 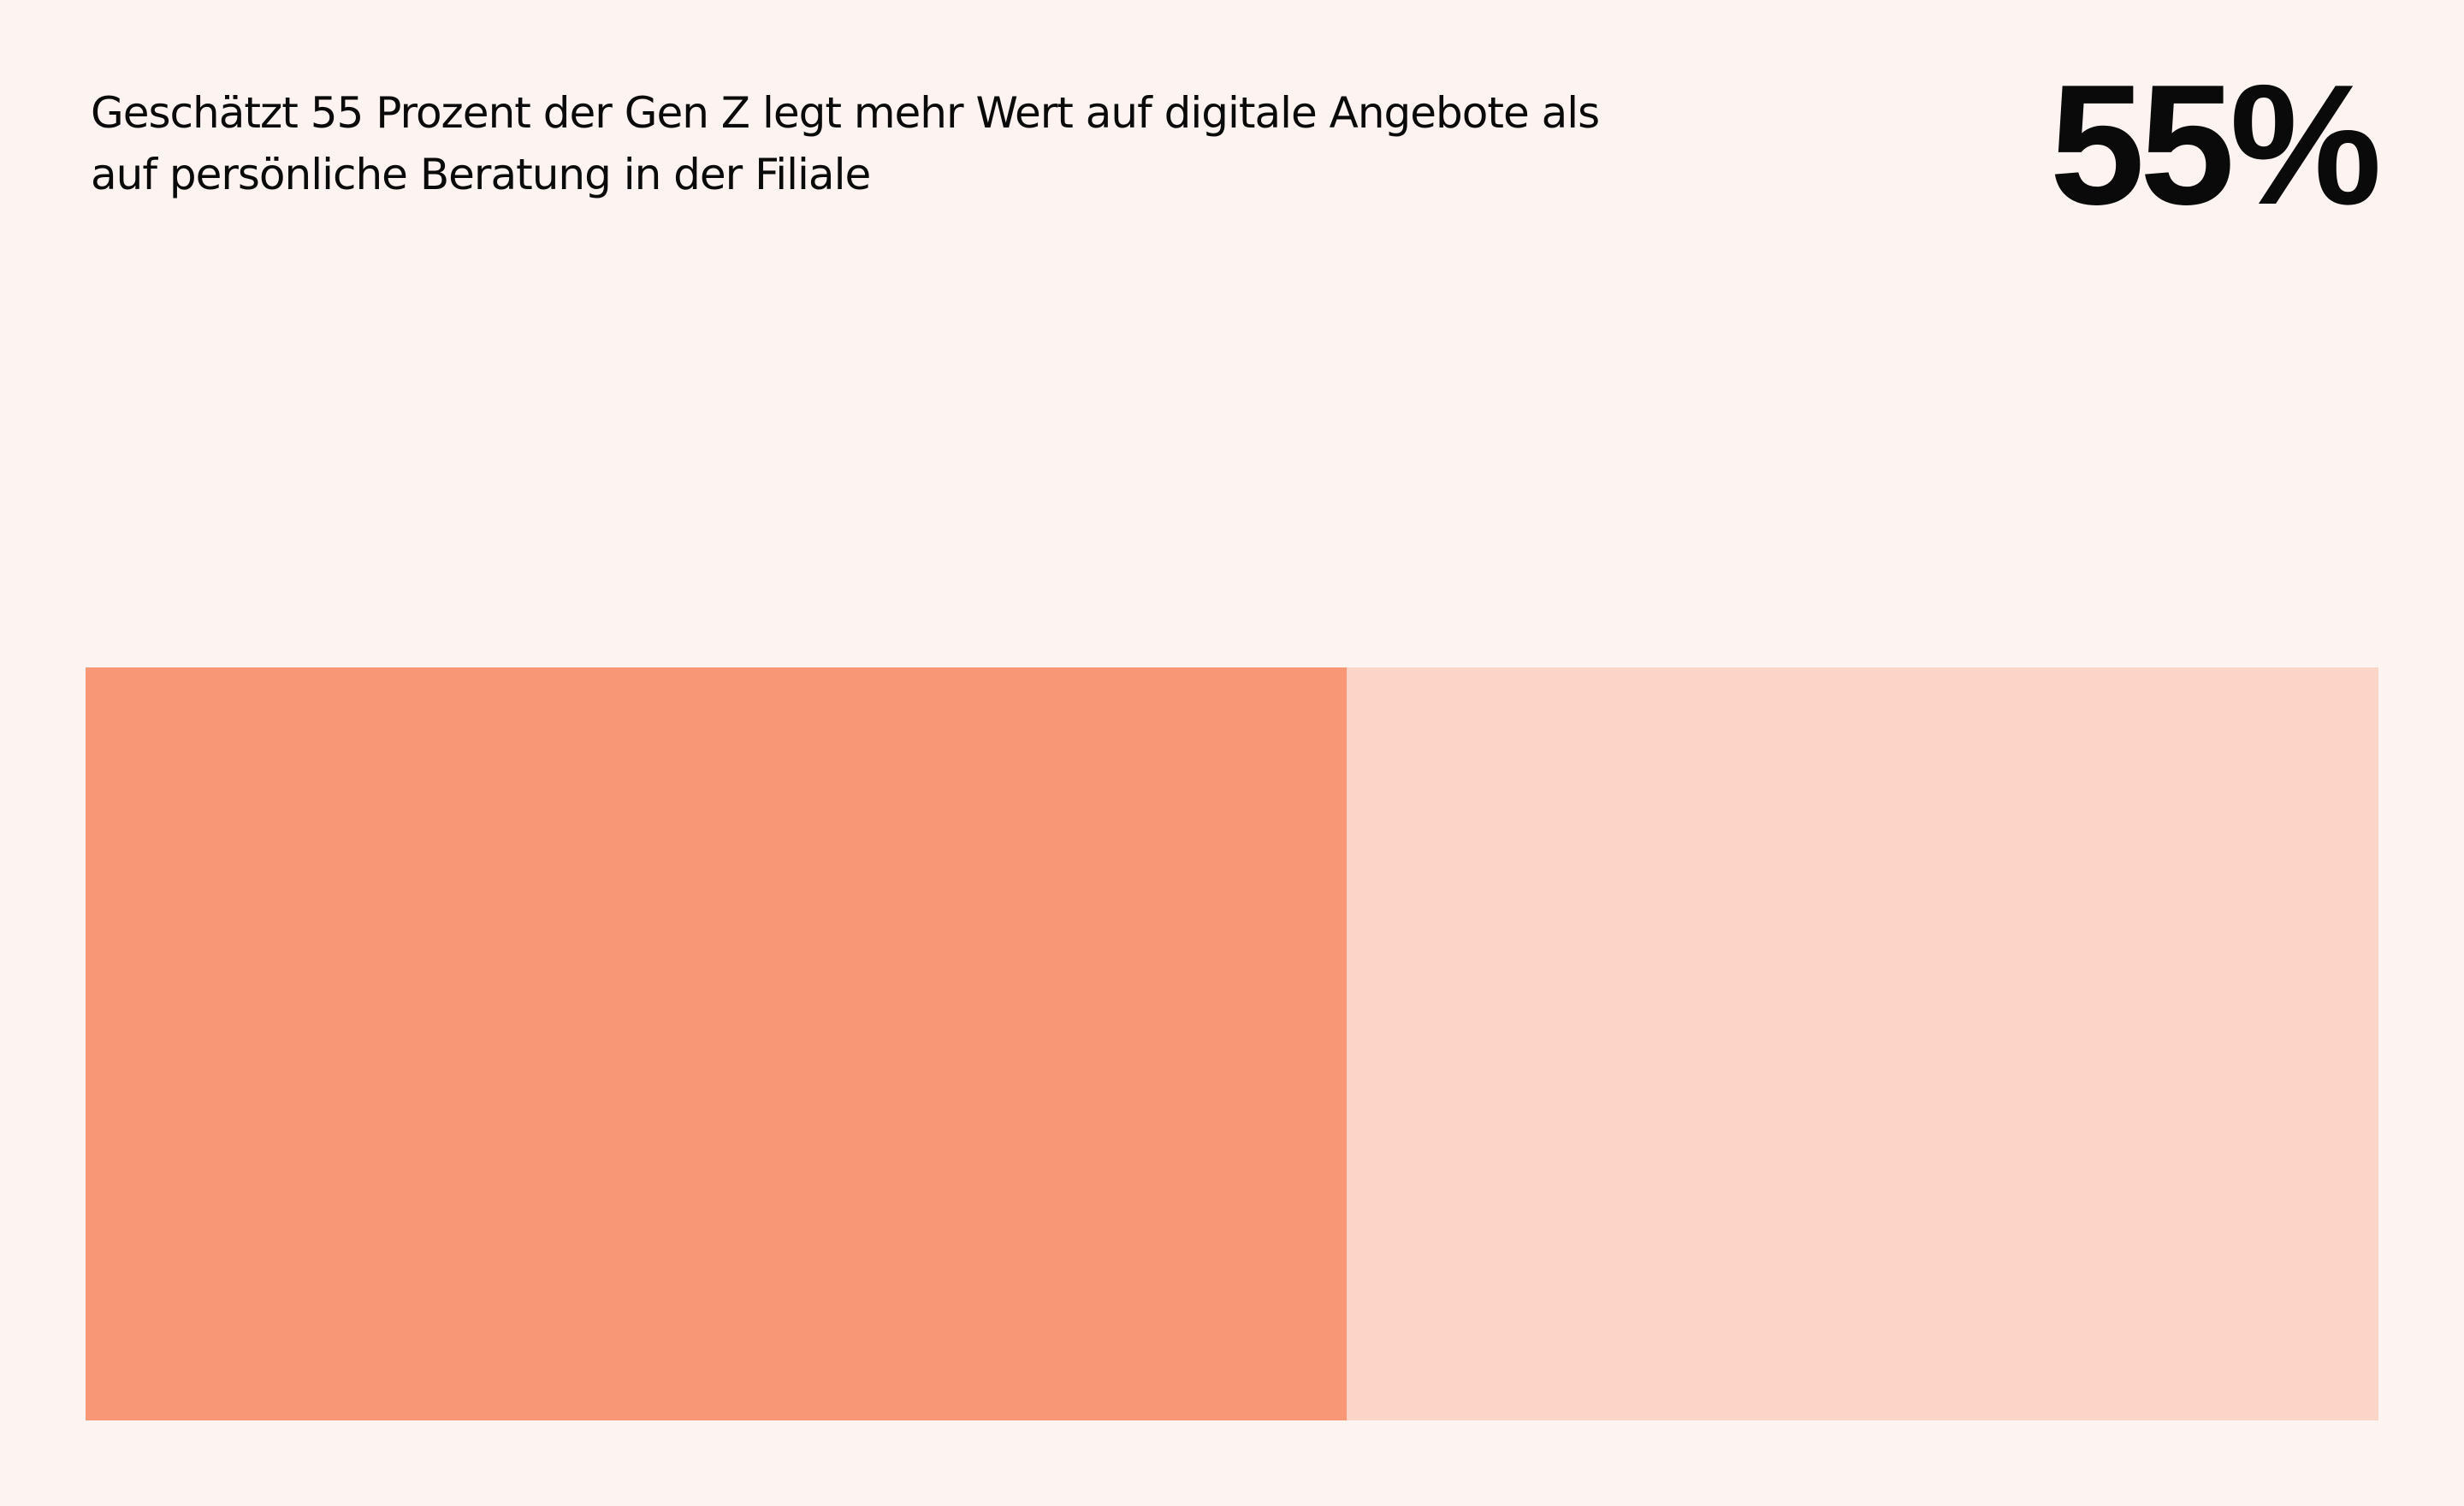 I want to click on chart-title-line-2: auf persönliche Beratung in der Filiale, so click(x=481, y=175).